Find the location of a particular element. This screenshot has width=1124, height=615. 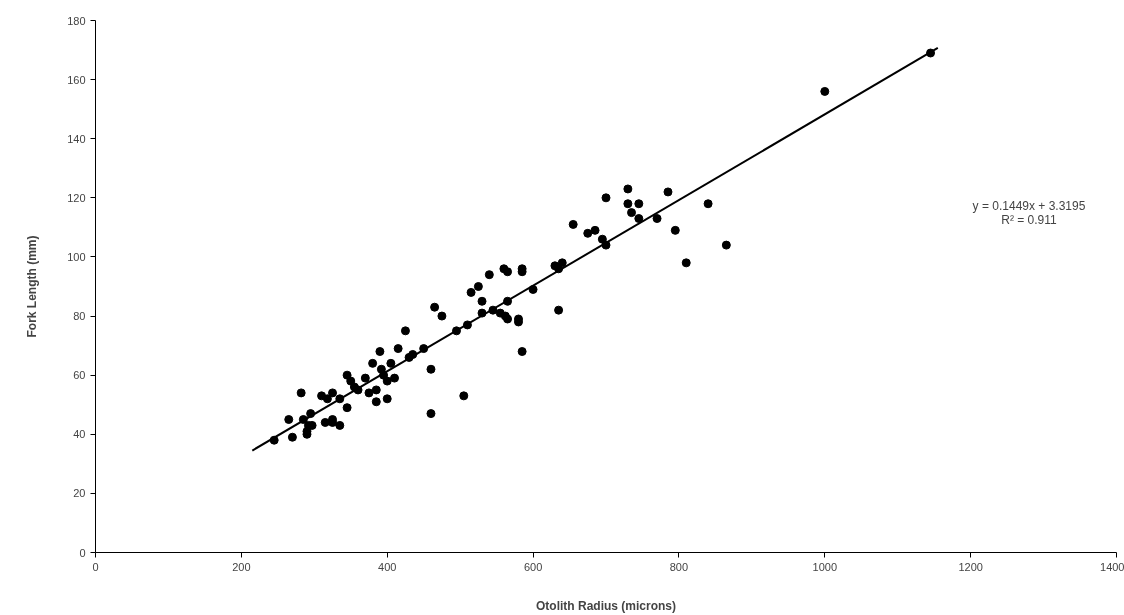

annotation: y = 0.1449x + 3.3195 is located at coordinates (1029, 205).